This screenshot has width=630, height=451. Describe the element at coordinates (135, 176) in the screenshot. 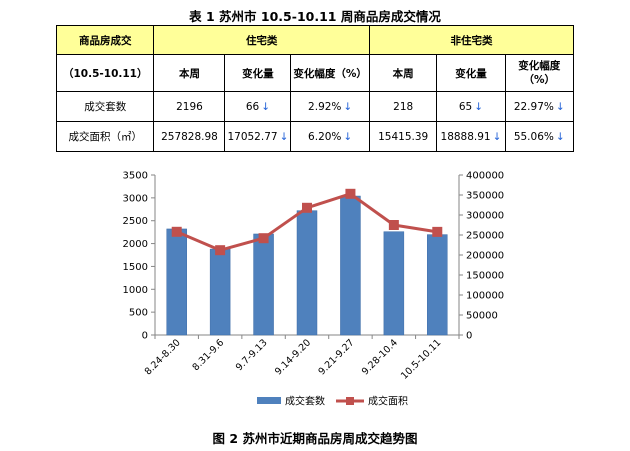

I see `y-tick-label-left: 3500` at that location.